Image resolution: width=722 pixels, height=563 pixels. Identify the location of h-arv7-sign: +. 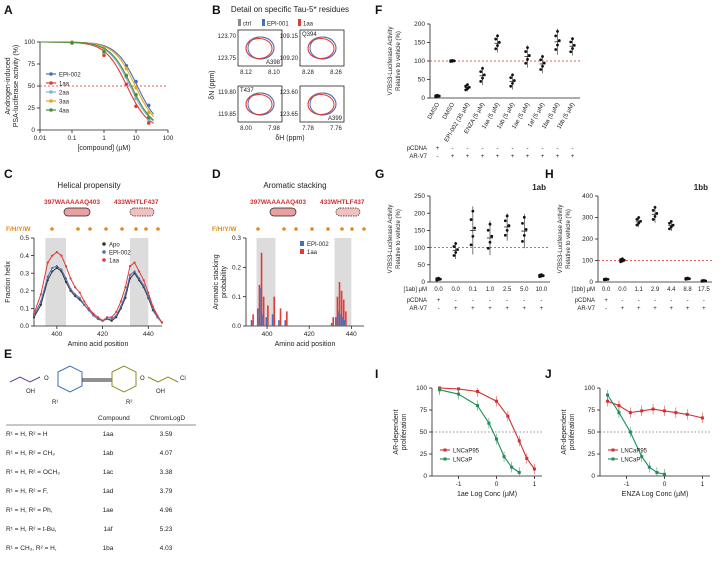
(655, 309).